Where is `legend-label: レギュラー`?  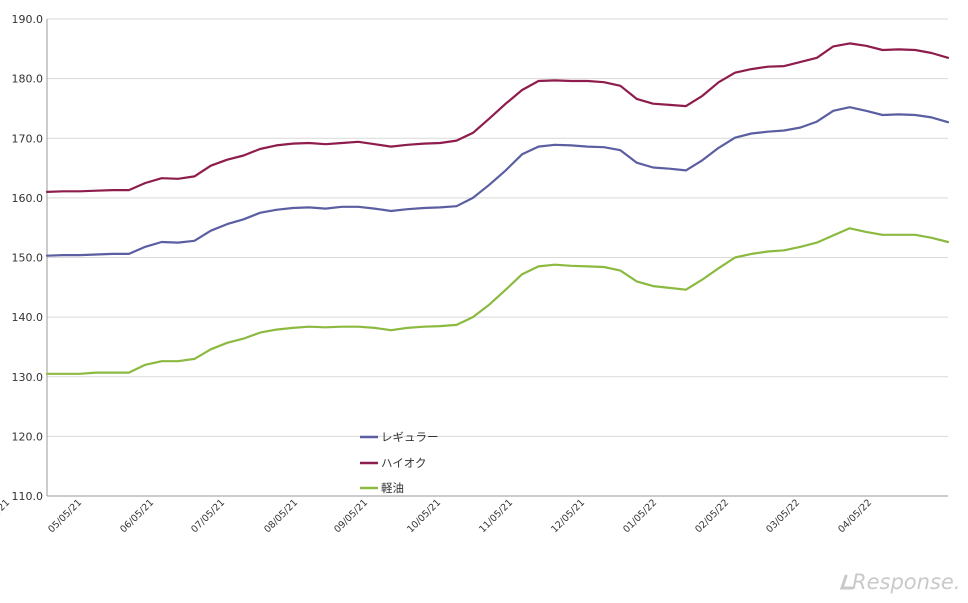
legend-label: レギュラー is located at coordinates (410, 437).